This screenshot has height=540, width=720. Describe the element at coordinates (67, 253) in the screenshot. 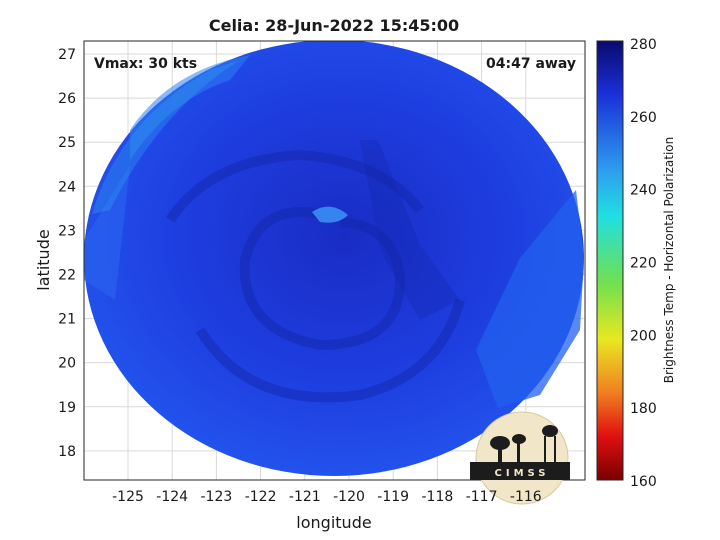

I see `y-tick-labels: 27 26 25 24 23 22 21 20 19 18` at that location.